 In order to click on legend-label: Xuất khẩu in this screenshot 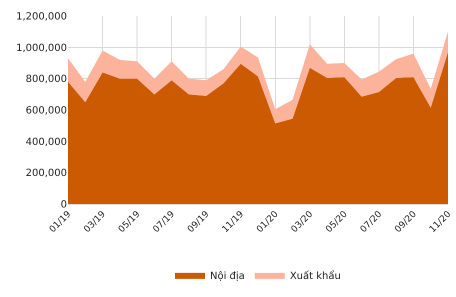, I will do `click(315, 276)`.